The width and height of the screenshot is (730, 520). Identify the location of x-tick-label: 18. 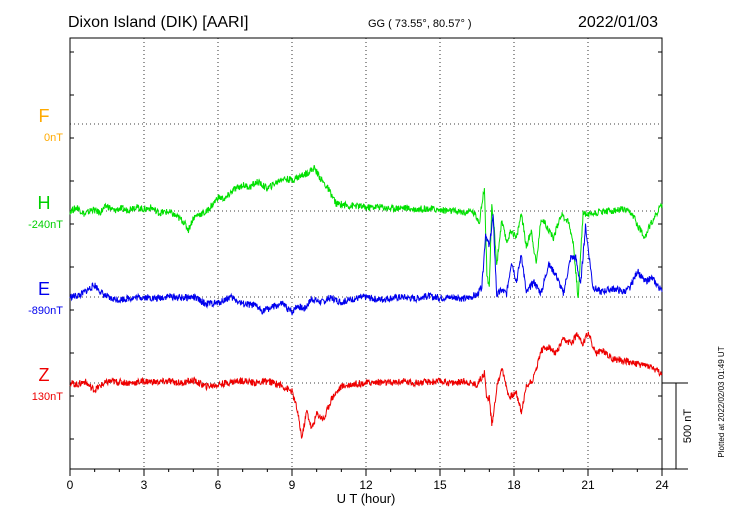
(514, 485).